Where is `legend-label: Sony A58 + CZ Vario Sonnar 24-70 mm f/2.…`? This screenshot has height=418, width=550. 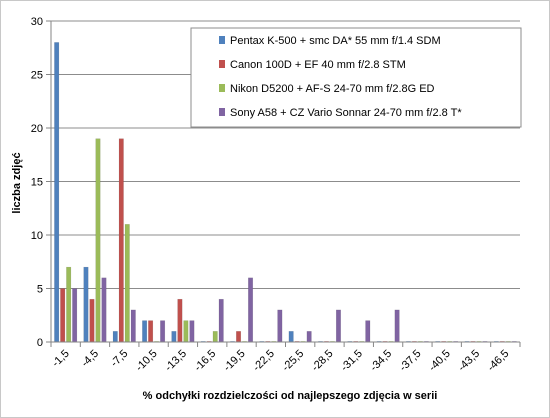 legend-label: Sony A58 + CZ Vario Sonnar 24-70 mm f/2.… is located at coordinates (346, 113).